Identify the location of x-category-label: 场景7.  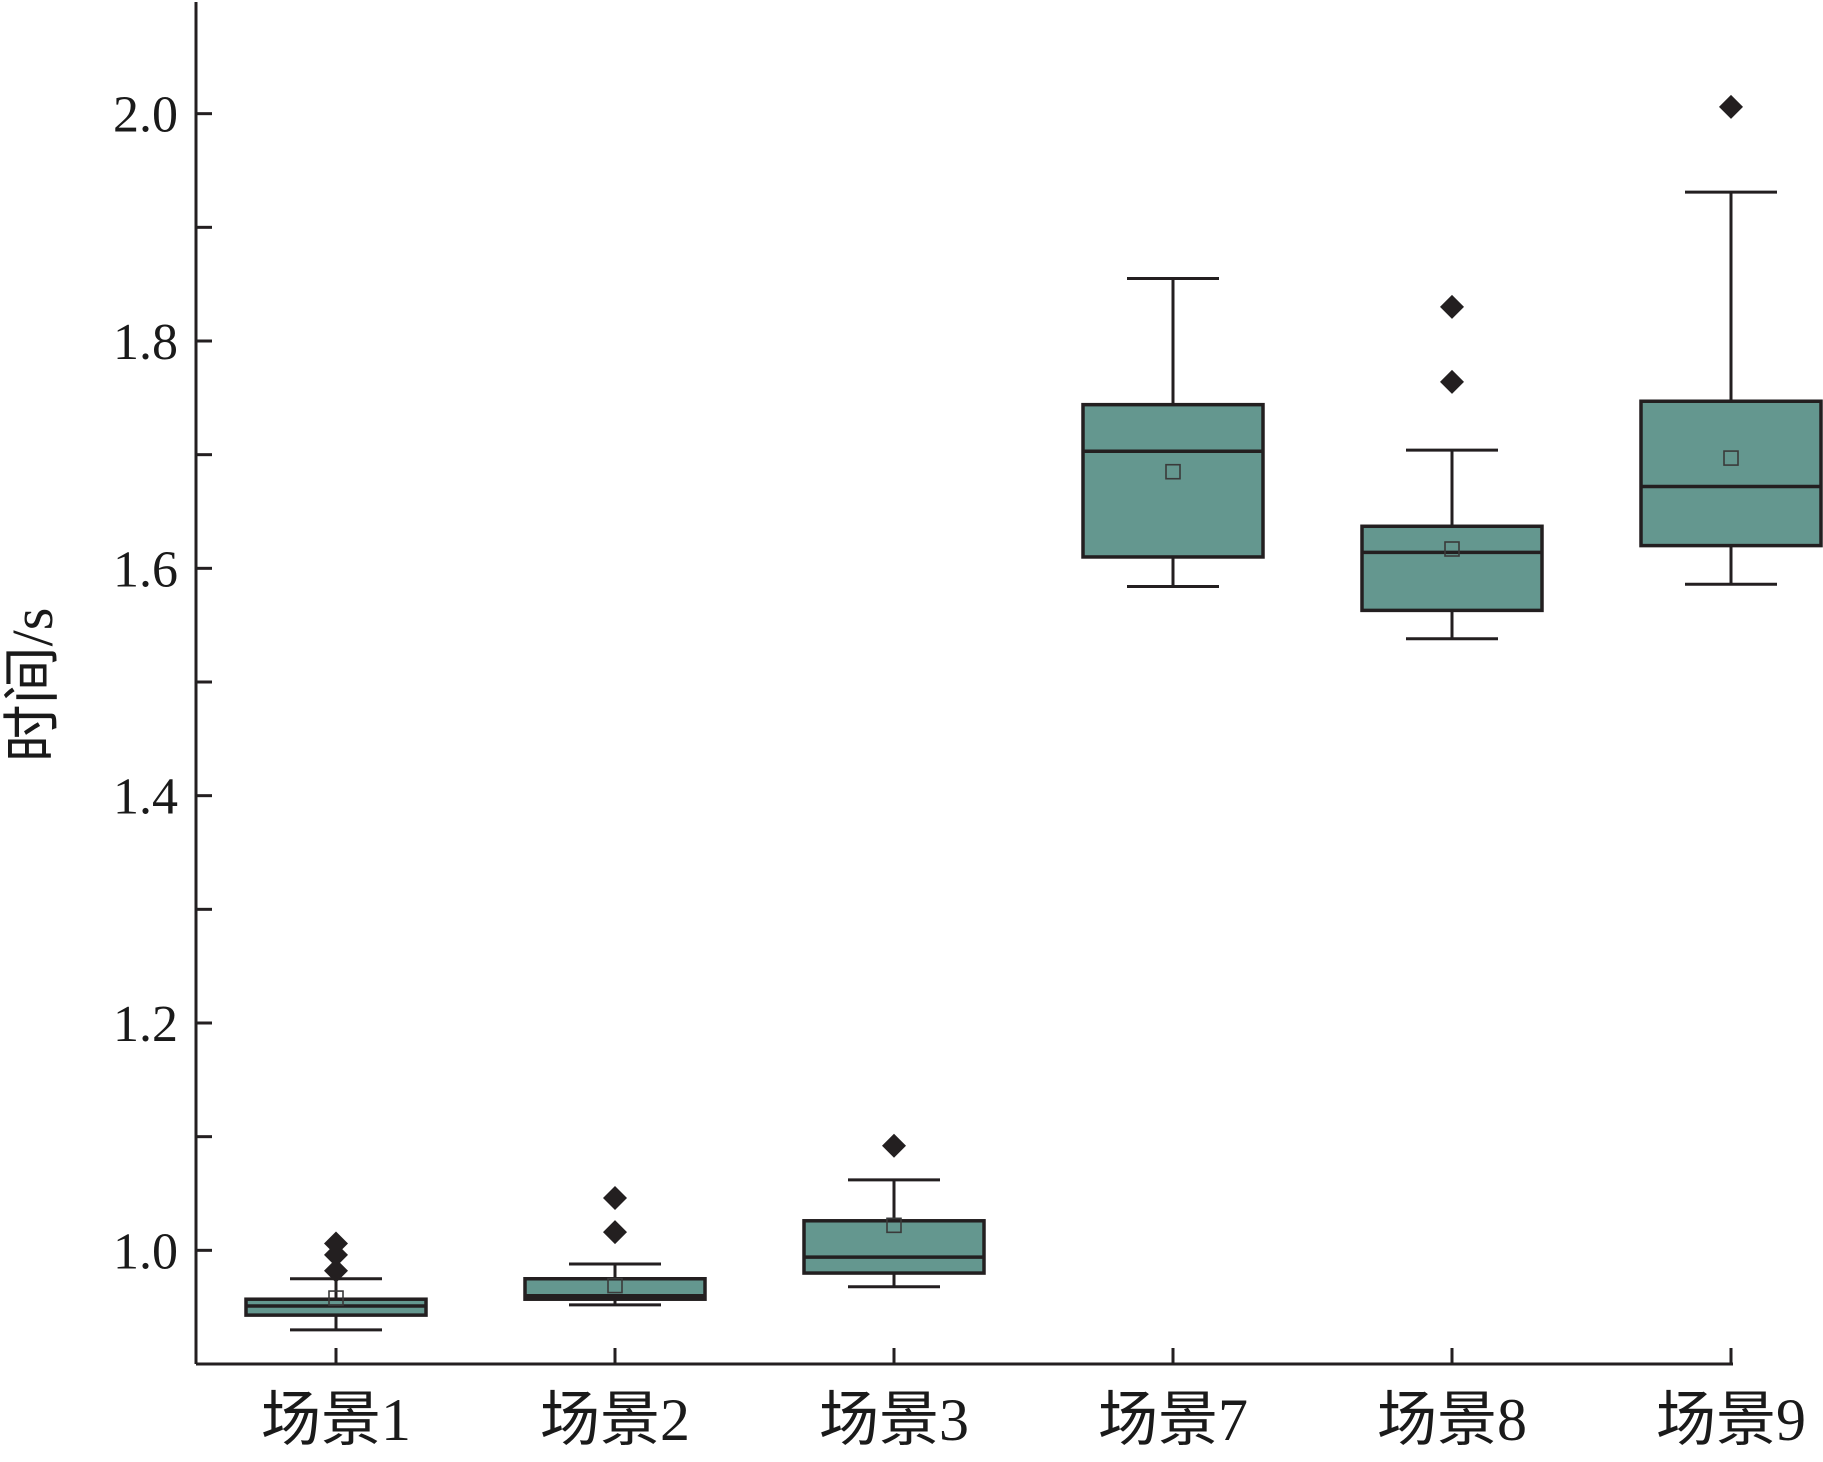
(1173, 1420).